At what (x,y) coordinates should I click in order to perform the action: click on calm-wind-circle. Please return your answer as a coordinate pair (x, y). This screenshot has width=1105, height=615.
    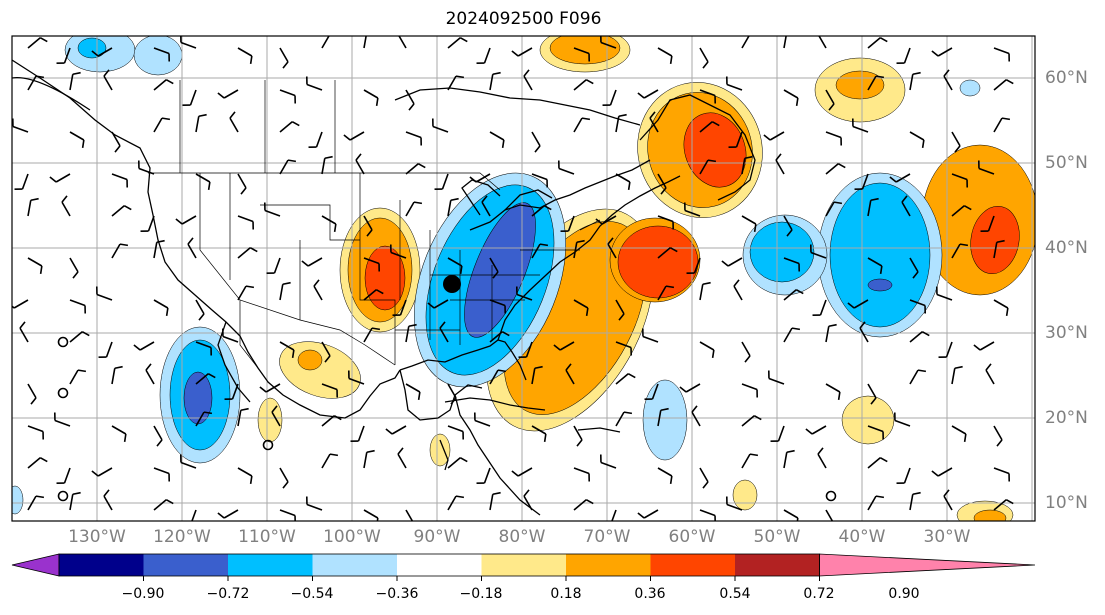
    Looking at the image, I should click on (63, 393).